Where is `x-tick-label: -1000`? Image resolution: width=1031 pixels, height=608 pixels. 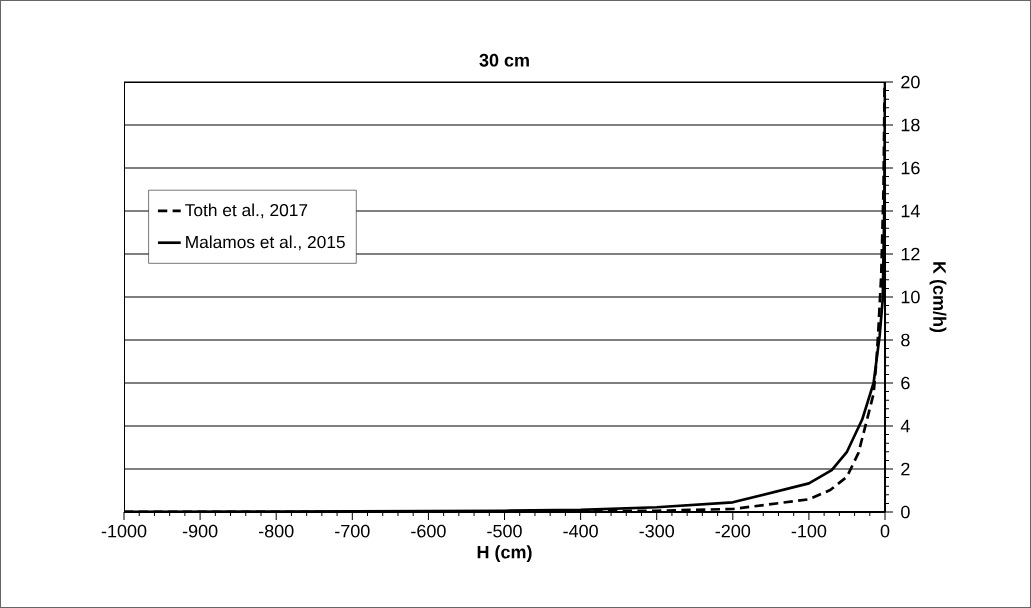 x-tick-label: -1000 is located at coordinates (124, 531).